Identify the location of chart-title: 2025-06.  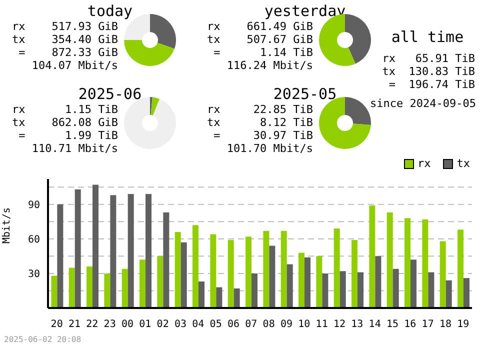
(110, 94).